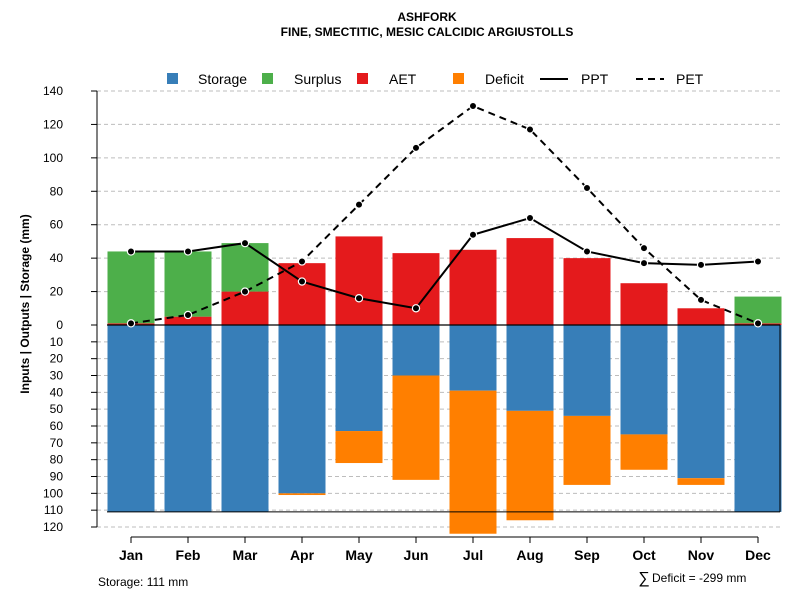 The width and height of the screenshot is (800, 600). I want to click on sum-symbol: ∑, so click(643, 578).